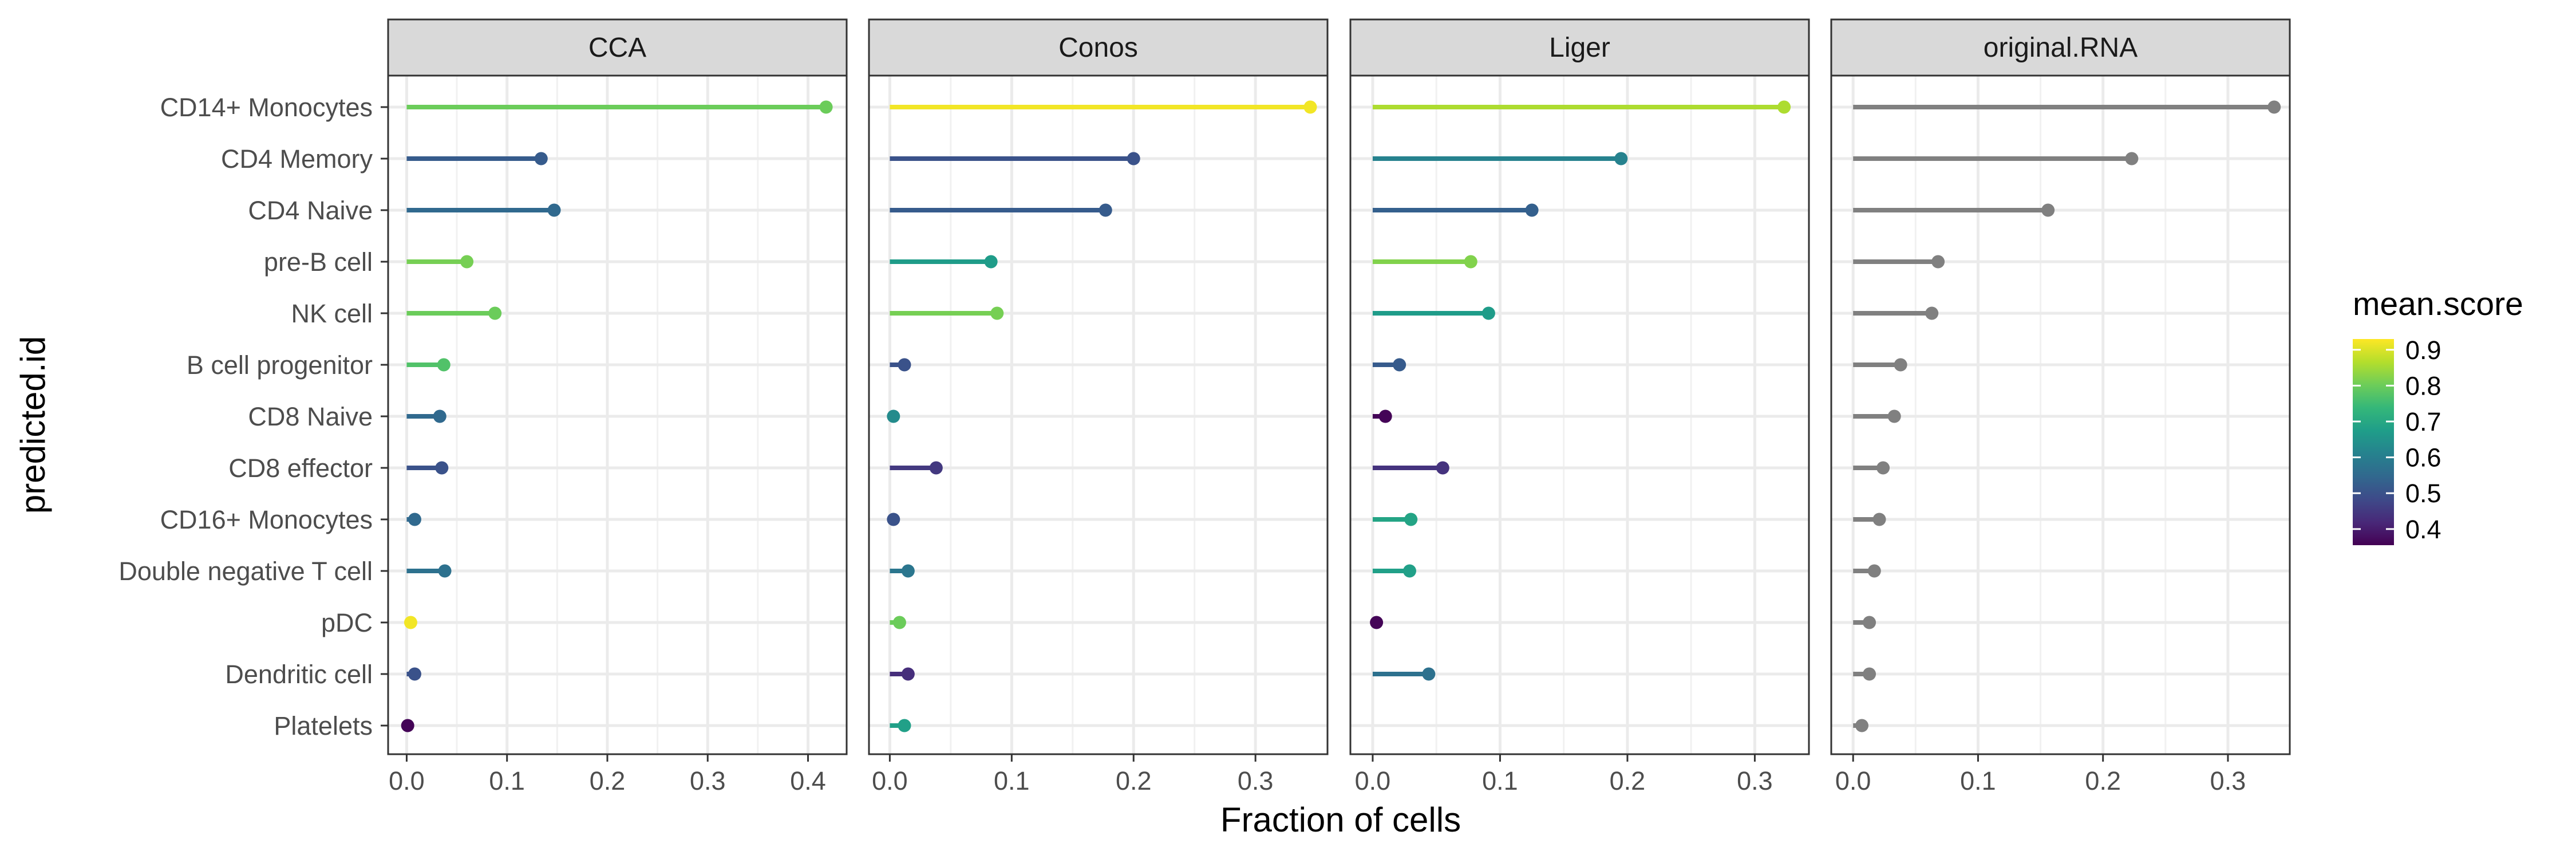  Describe the element at coordinates (297, 159) in the screenshot. I see `y-tick-label-cd4-memory: CD4 Memory` at that location.